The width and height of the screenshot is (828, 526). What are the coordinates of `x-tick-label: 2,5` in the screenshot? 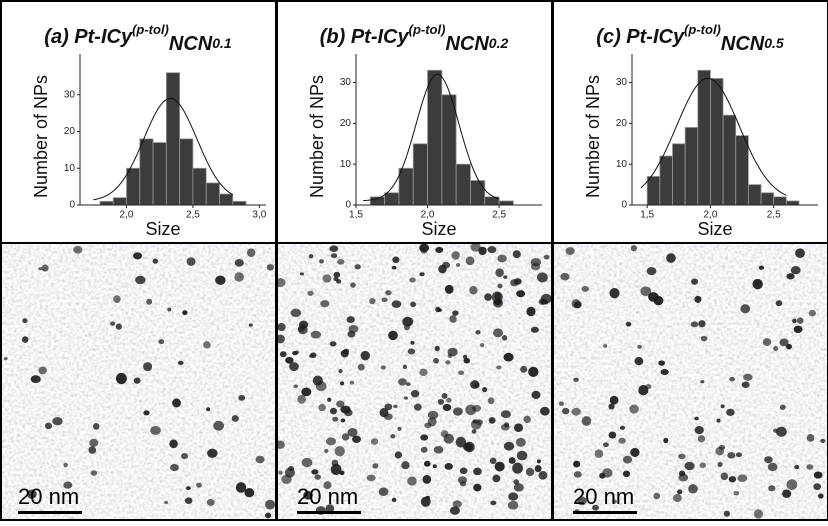 It's located at (193, 215).